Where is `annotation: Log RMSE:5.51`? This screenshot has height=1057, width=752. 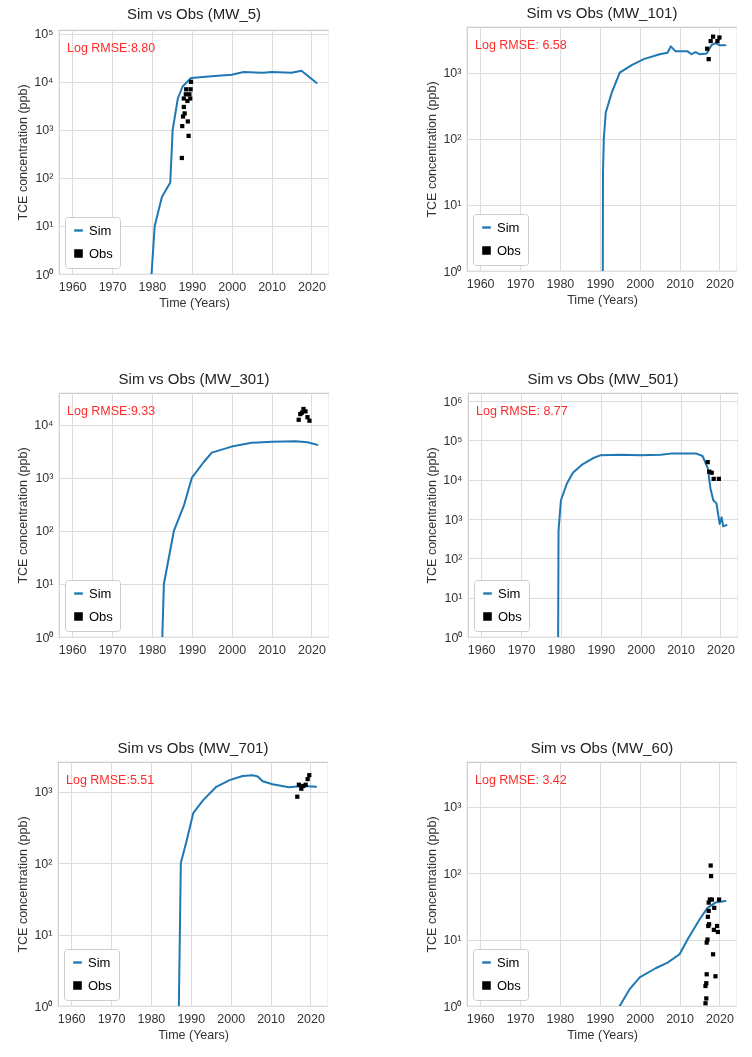
annotation: Log RMSE:5.51 is located at coordinates (110, 780).